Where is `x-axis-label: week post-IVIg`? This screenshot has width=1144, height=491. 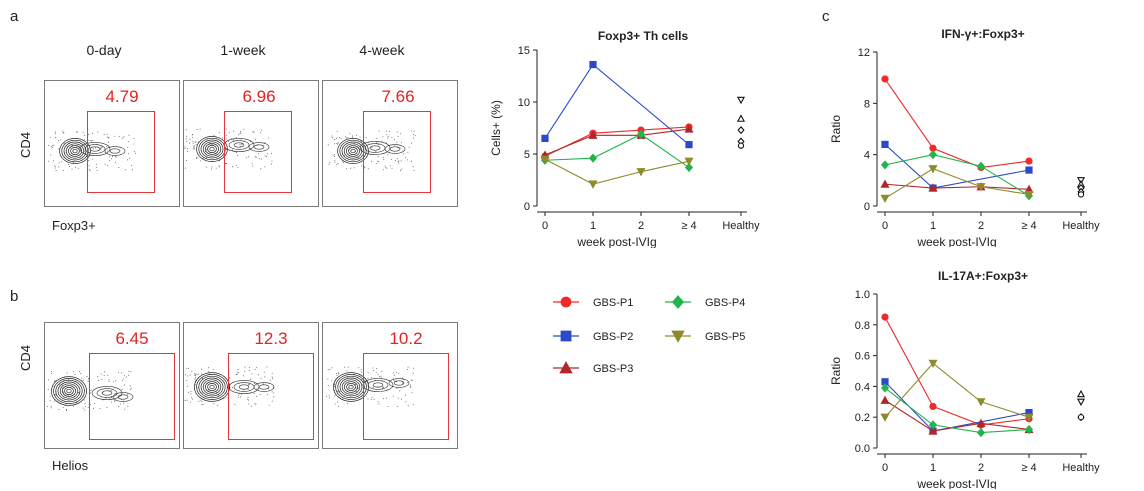
x-axis-label: week post-IVIg is located at coordinates (616, 241).